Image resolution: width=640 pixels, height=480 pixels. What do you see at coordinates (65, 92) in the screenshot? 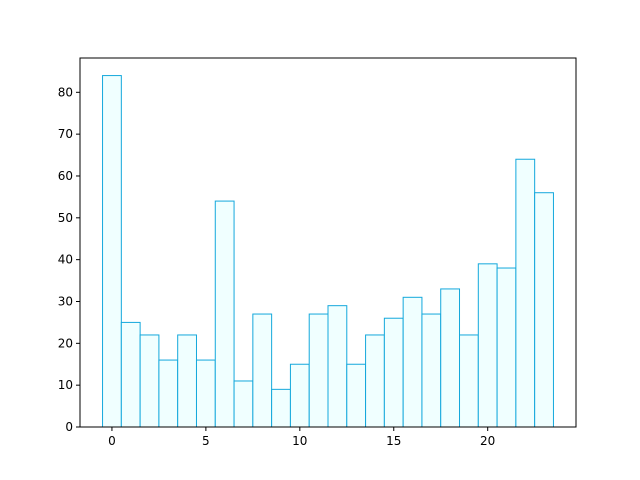
I see `y-tick-label: 80` at bounding box center [65, 92].